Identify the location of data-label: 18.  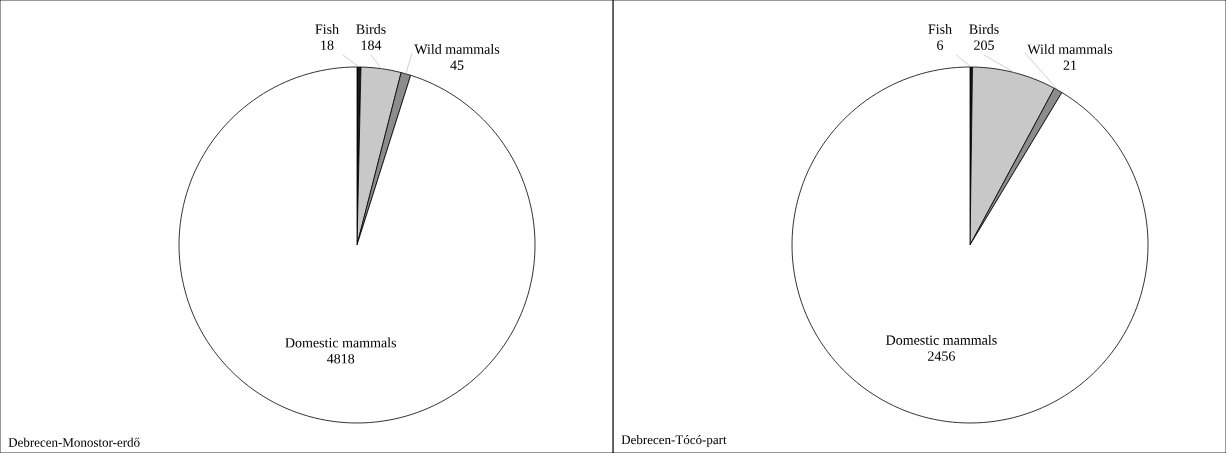
(327, 45).